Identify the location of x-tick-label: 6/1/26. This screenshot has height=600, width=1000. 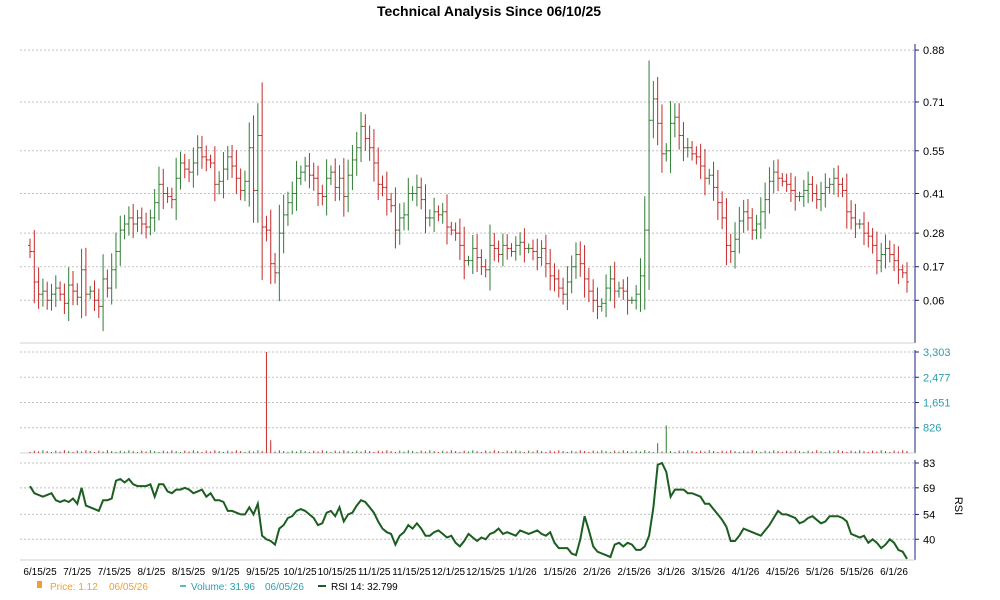
(894, 572).